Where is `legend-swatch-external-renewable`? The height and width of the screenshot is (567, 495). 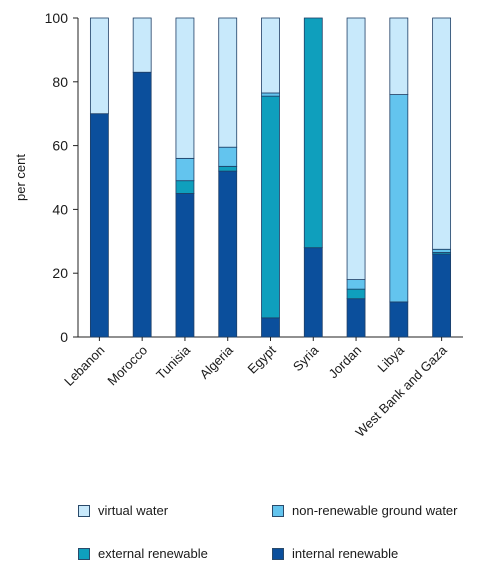 legend-swatch-external-renewable is located at coordinates (84, 553).